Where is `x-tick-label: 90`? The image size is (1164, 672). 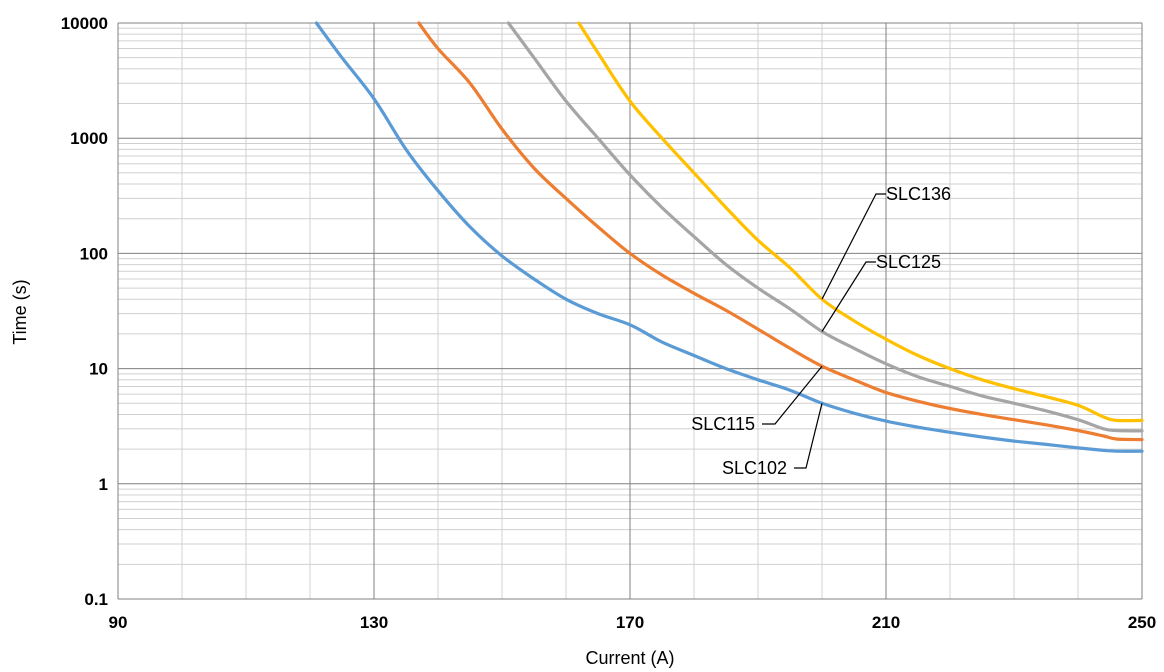
x-tick-label: 90 is located at coordinates (118, 622).